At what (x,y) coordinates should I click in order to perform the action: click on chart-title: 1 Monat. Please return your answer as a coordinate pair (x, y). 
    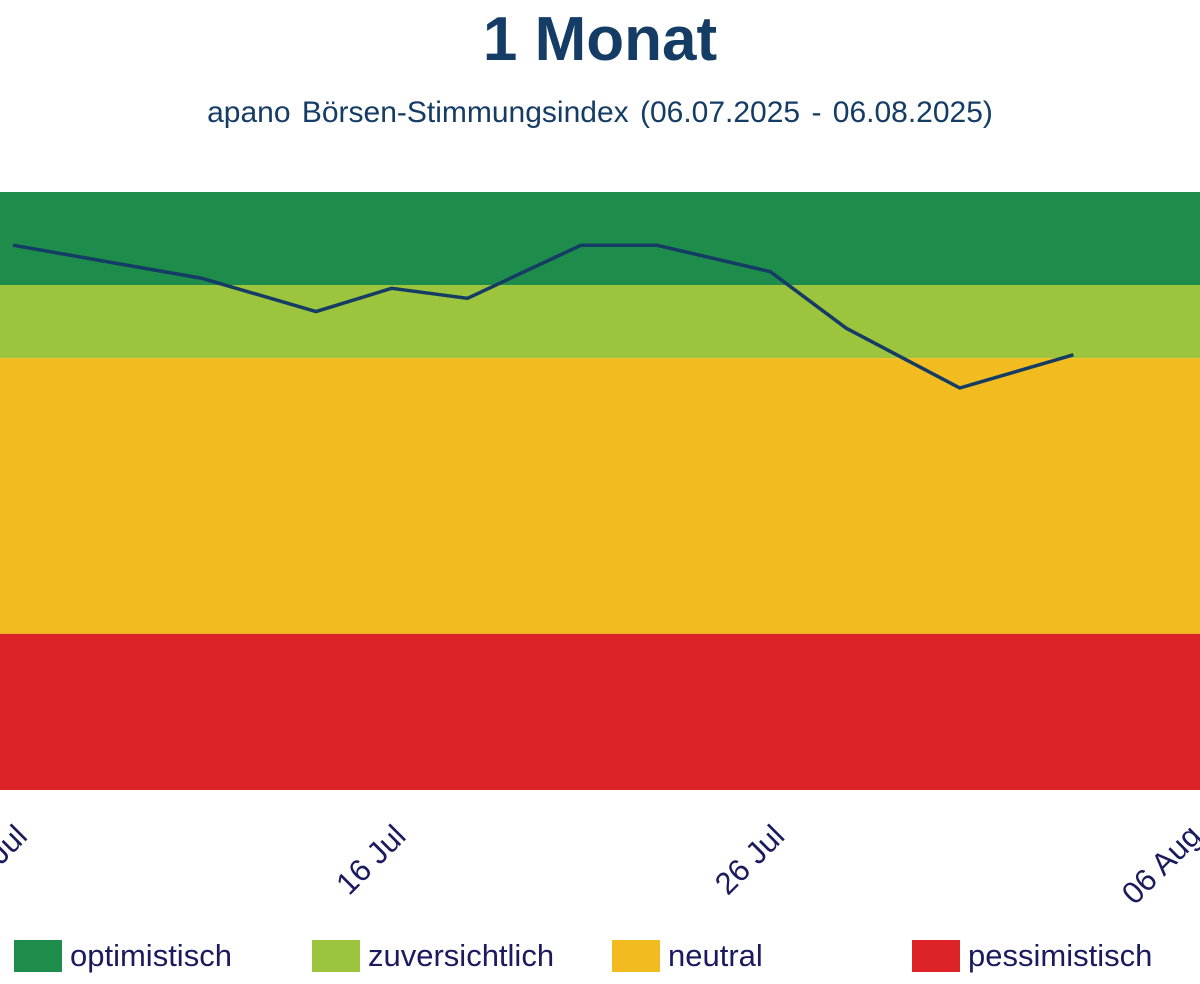
    Looking at the image, I should click on (600, 39).